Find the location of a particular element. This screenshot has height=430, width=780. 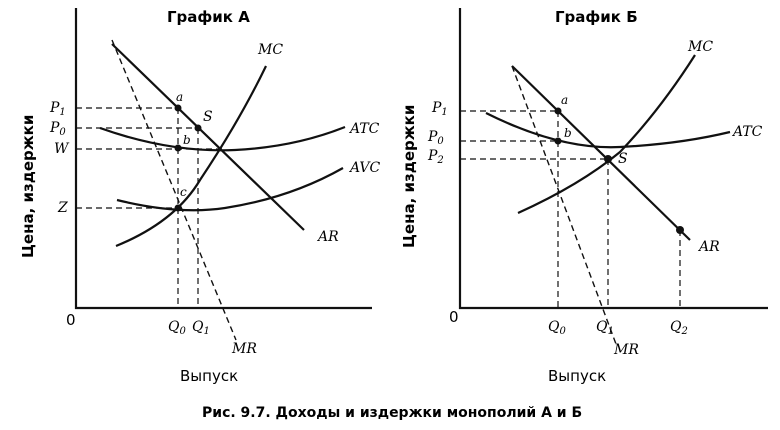

graph-a-point-c-label: c is located at coordinates (183, 192).